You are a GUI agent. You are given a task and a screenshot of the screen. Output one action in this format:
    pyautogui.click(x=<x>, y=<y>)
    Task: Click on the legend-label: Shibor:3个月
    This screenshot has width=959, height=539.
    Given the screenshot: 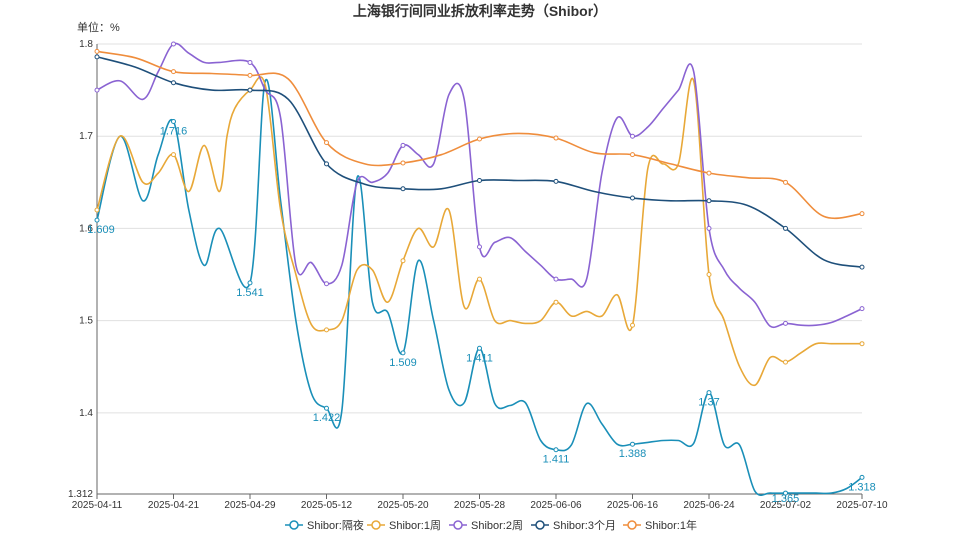 What is the action you would take?
    pyautogui.click(x=584, y=525)
    